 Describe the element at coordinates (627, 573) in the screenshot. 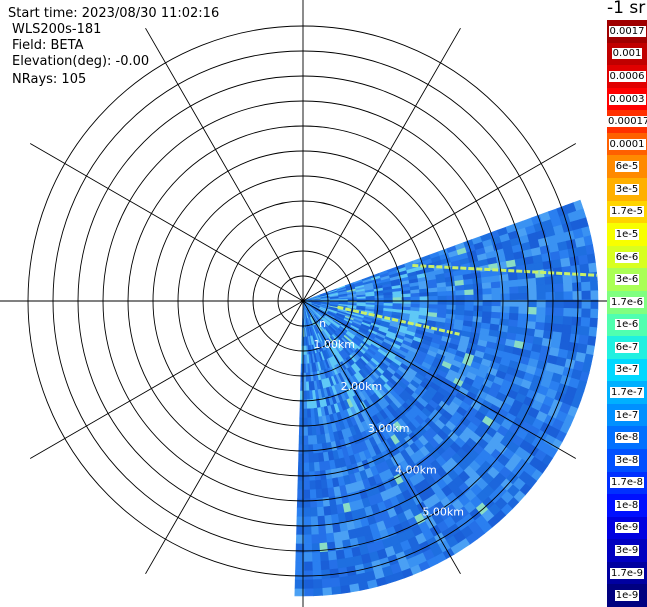

I see `colorbar-tick-label: 1.7e-9` at that location.